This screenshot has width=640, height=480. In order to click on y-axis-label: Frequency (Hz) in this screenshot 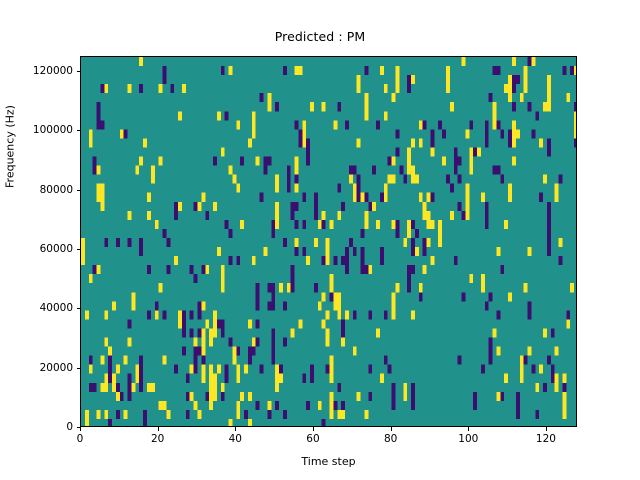, I will do `click(10, 146)`.